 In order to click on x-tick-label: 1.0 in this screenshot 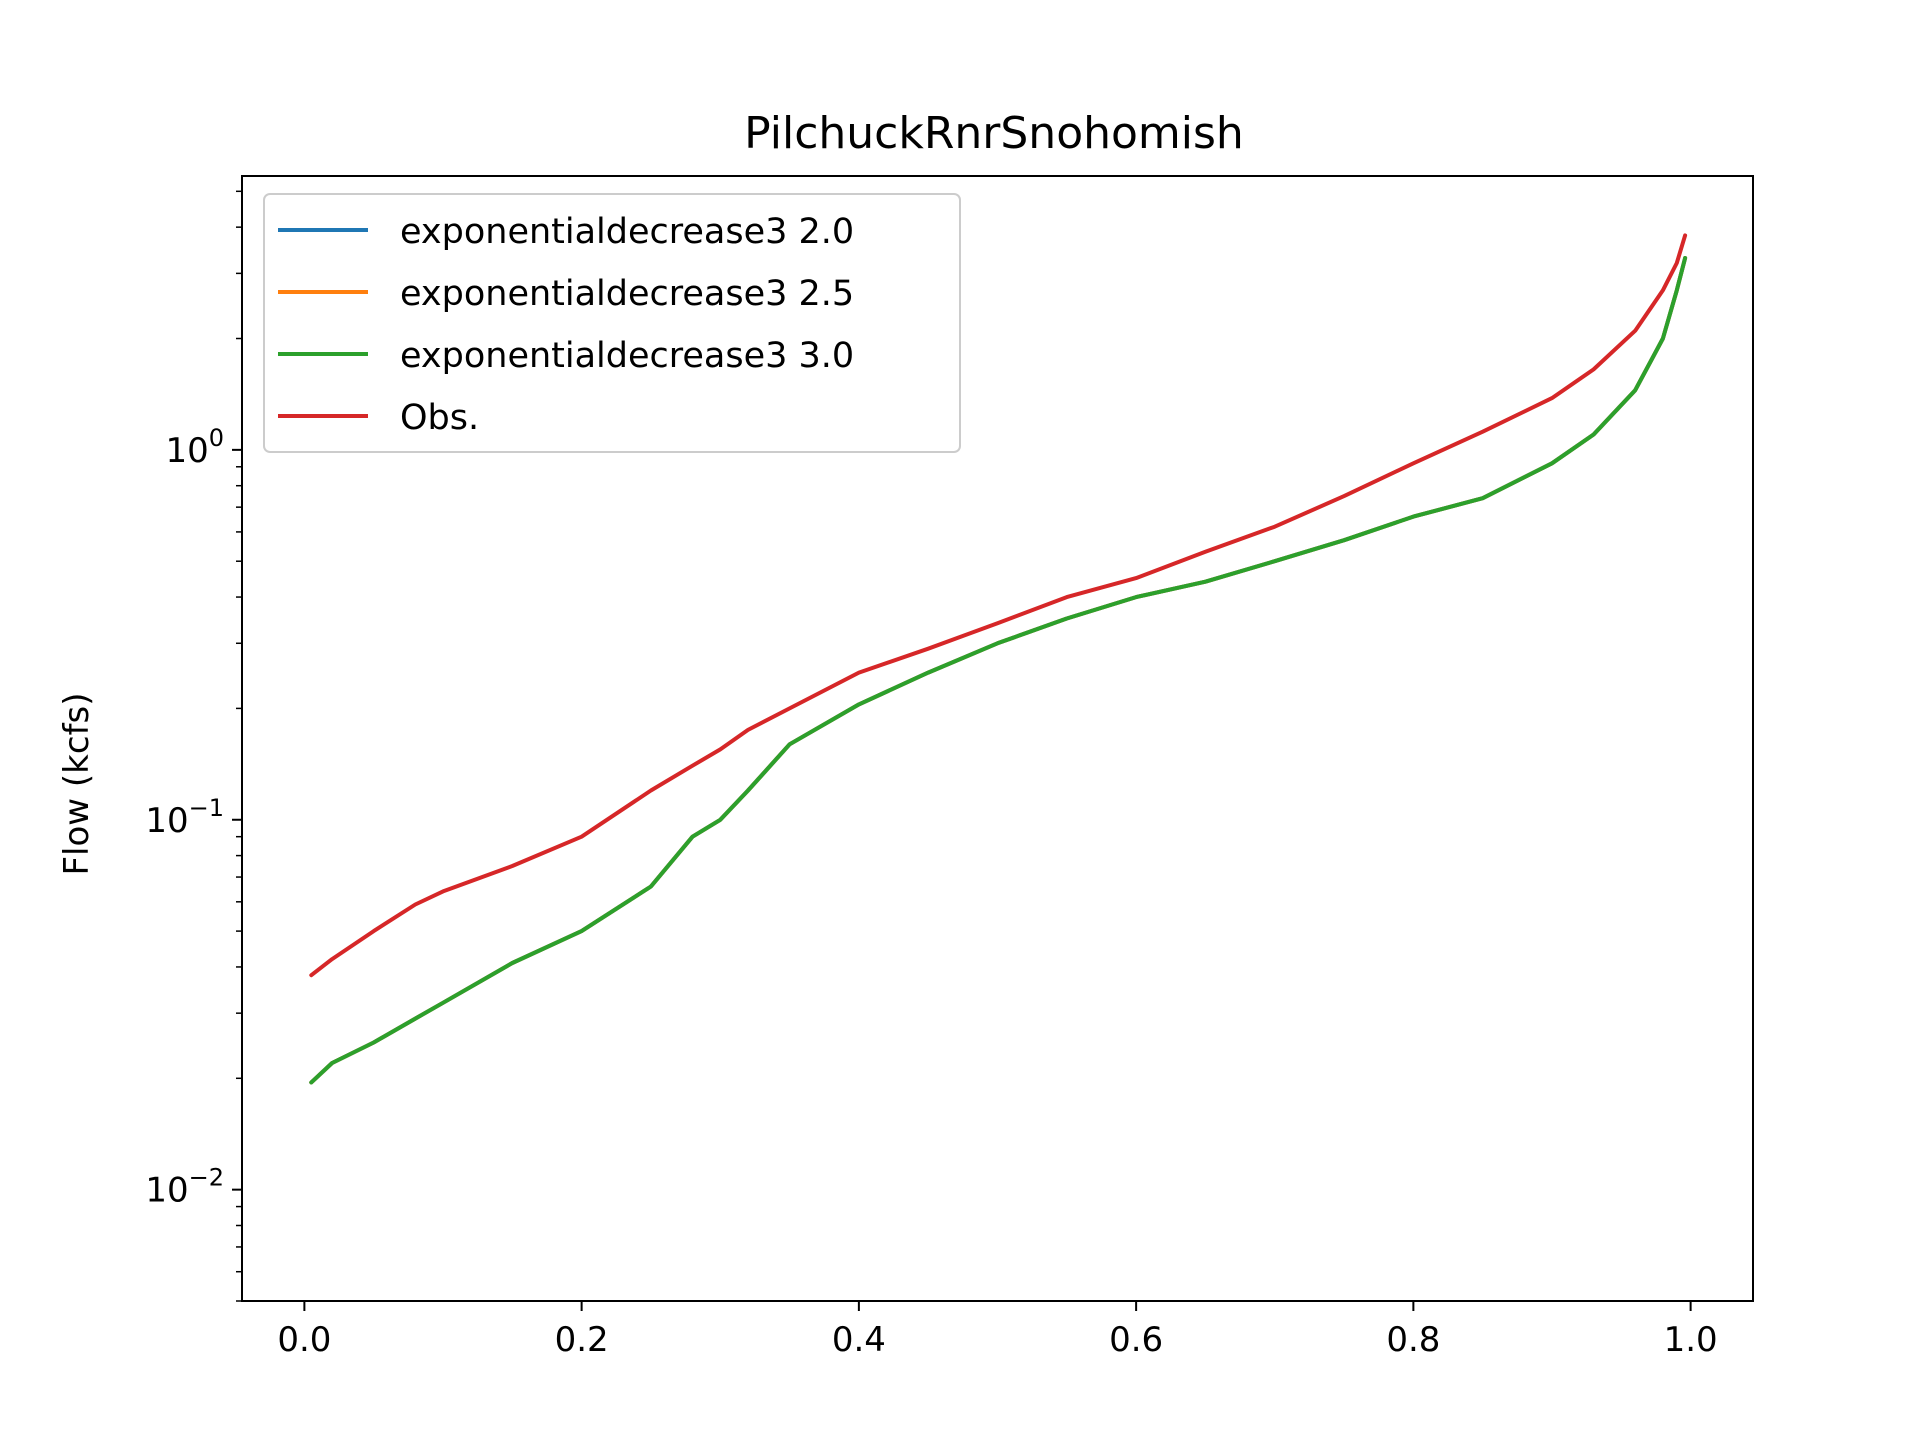, I will do `click(1691, 1340)`.